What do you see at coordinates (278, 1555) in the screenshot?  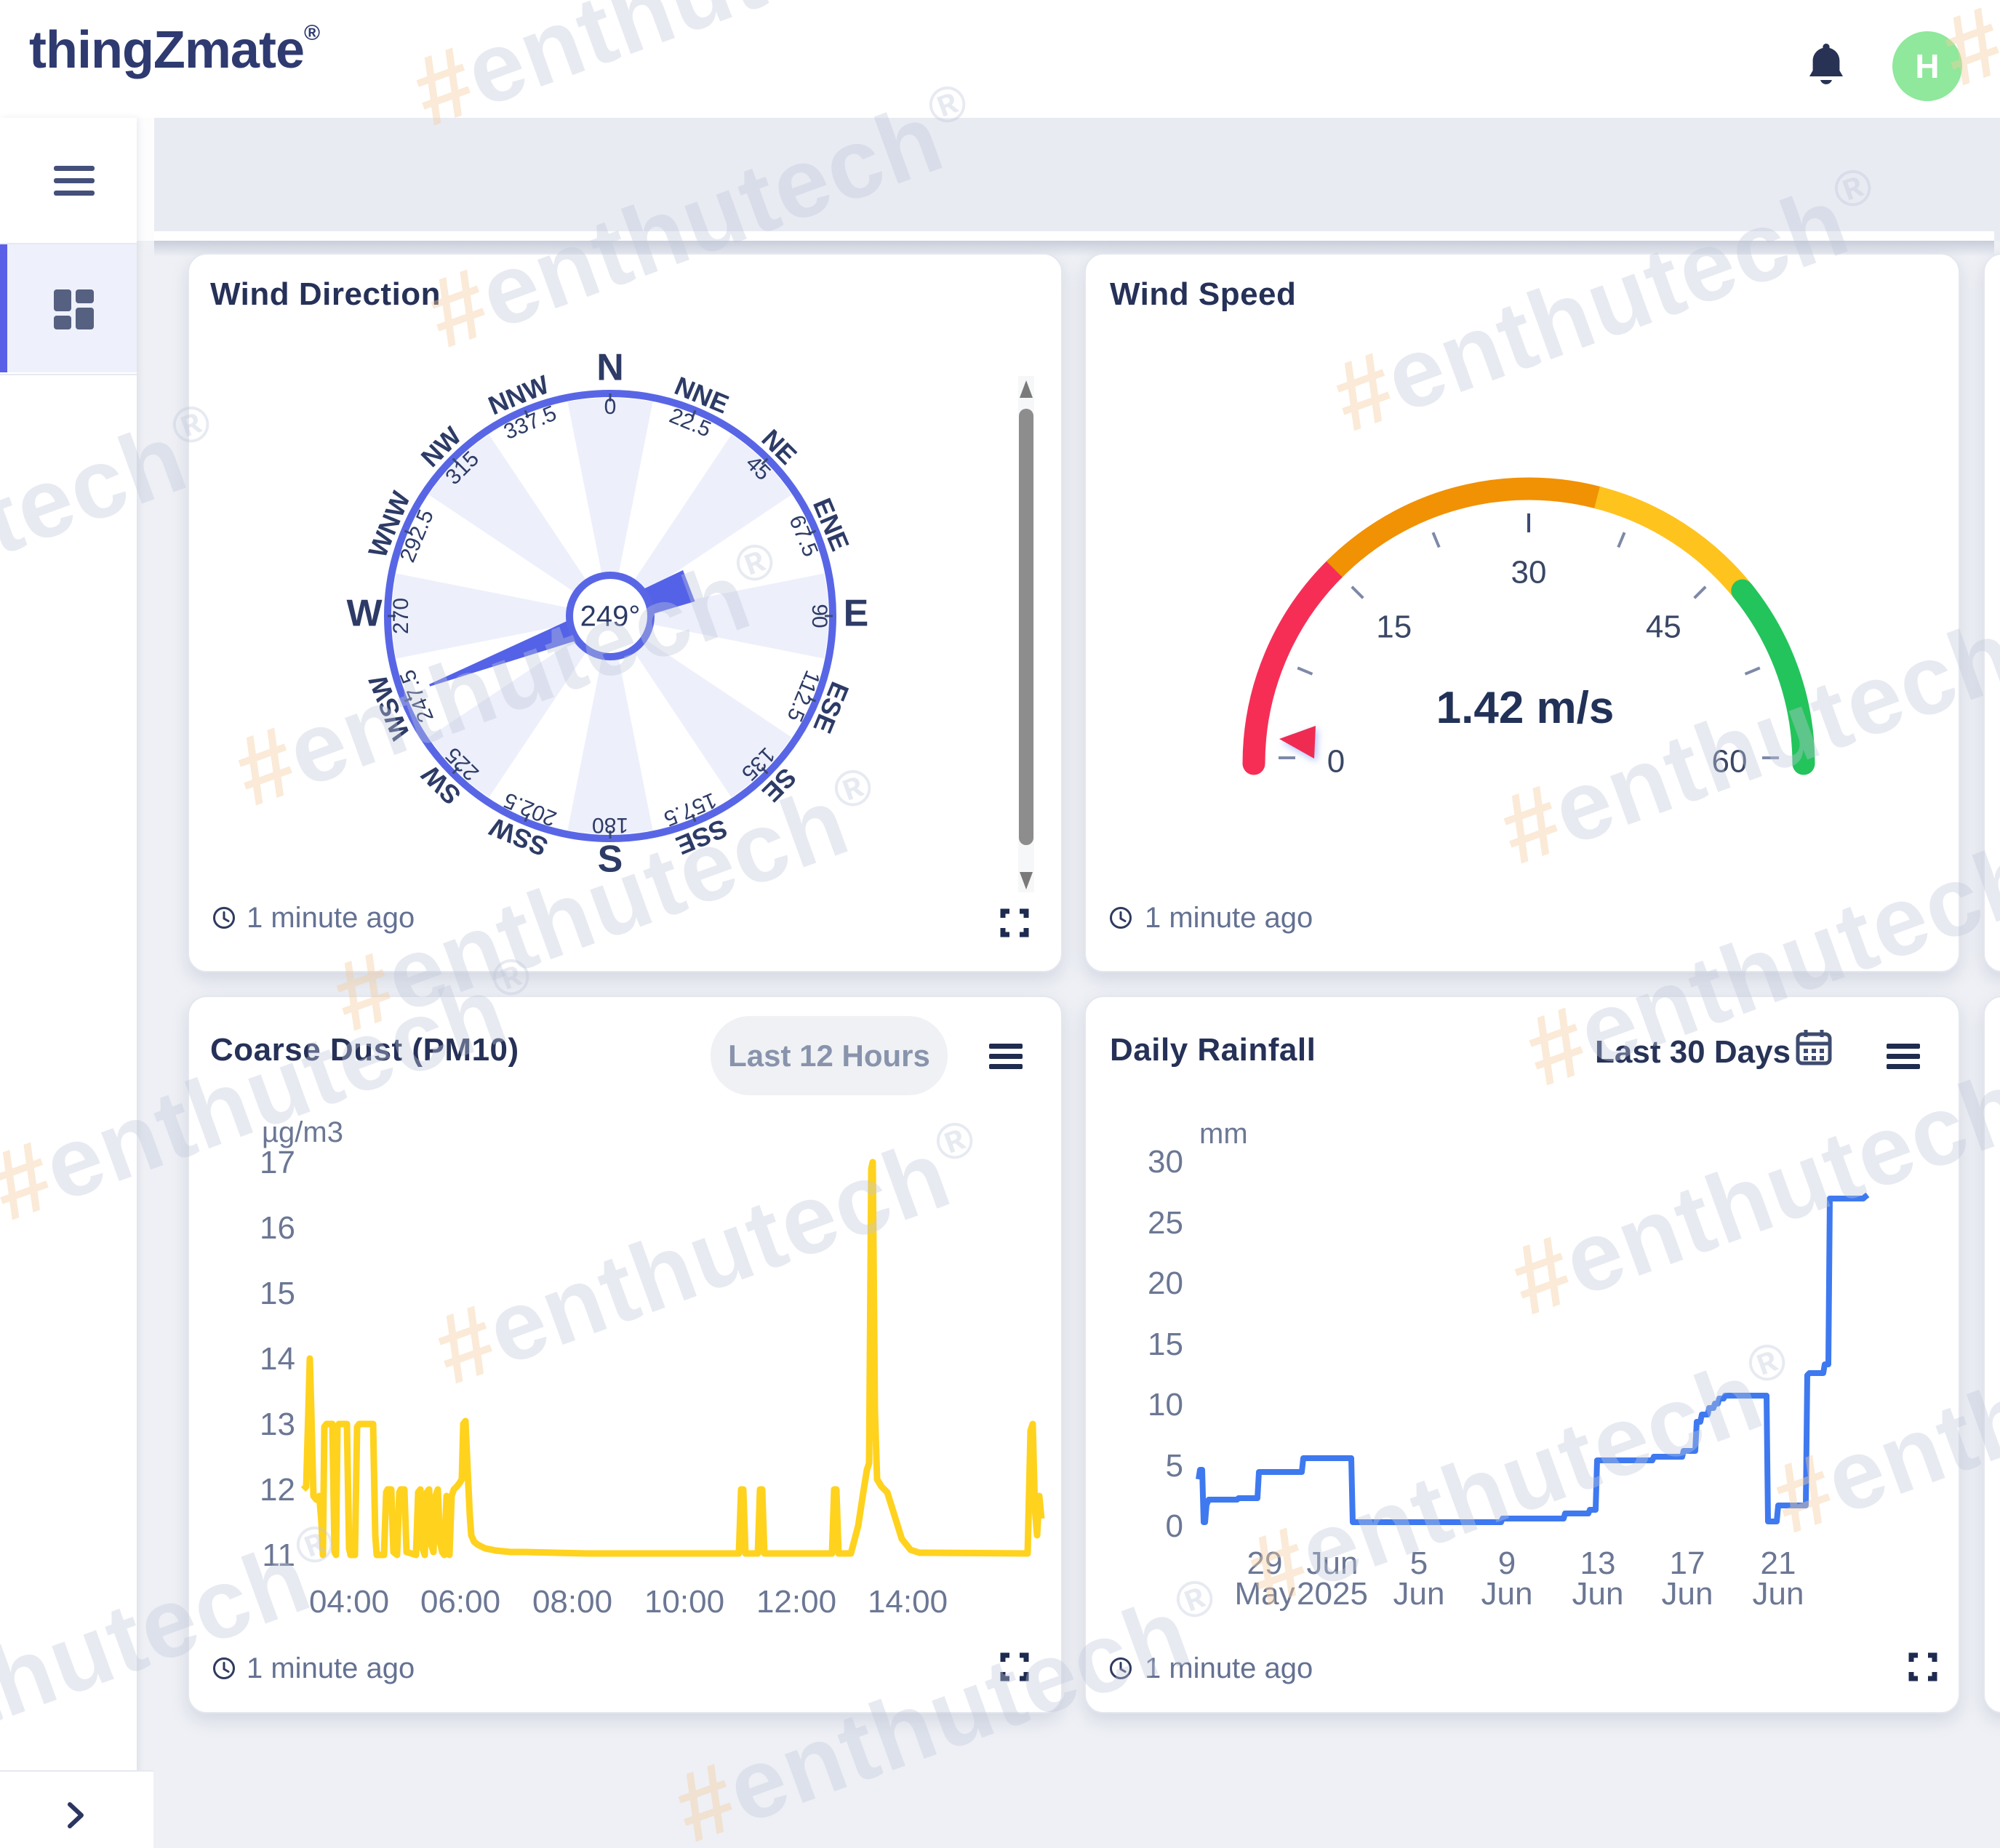 I see `svg-text: 11` at bounding box center [278, 1555].